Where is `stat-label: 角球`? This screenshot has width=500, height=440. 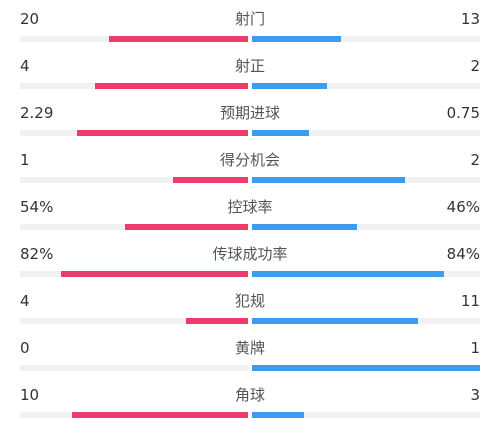 stat-label: 角球 is located at coordinates (249, 395).